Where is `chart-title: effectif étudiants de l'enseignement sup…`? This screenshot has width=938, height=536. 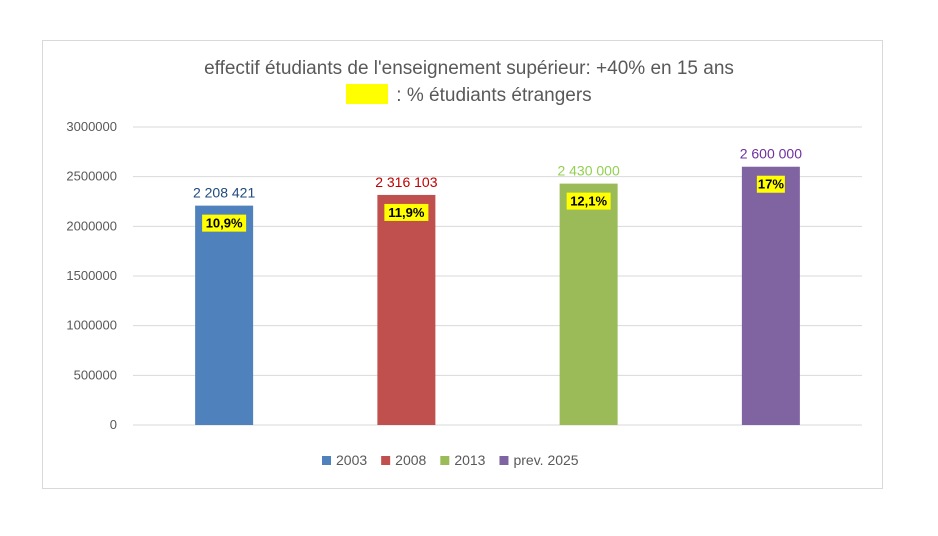 chart-title: effectif étudiants de l'enseignement sup… is located at coordinates (469, 68).